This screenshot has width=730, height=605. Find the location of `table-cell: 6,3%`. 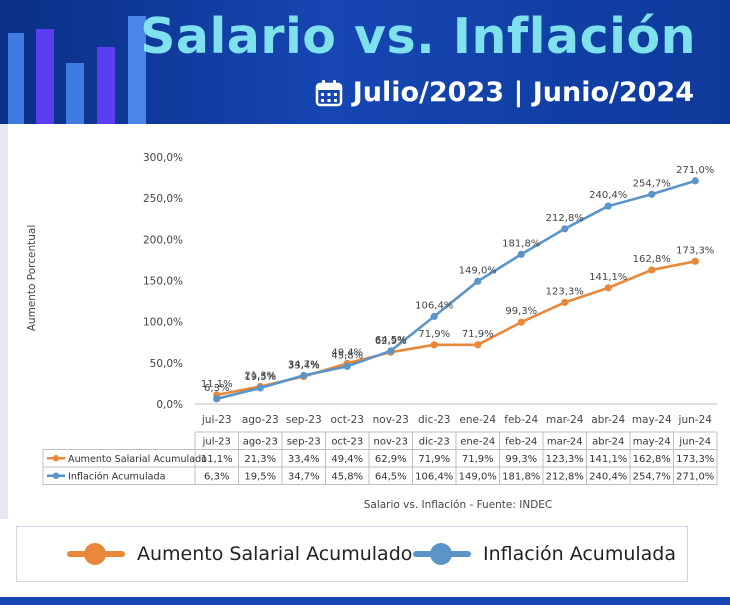

table-cell: 6,3% is located at coordinates (216, 477).